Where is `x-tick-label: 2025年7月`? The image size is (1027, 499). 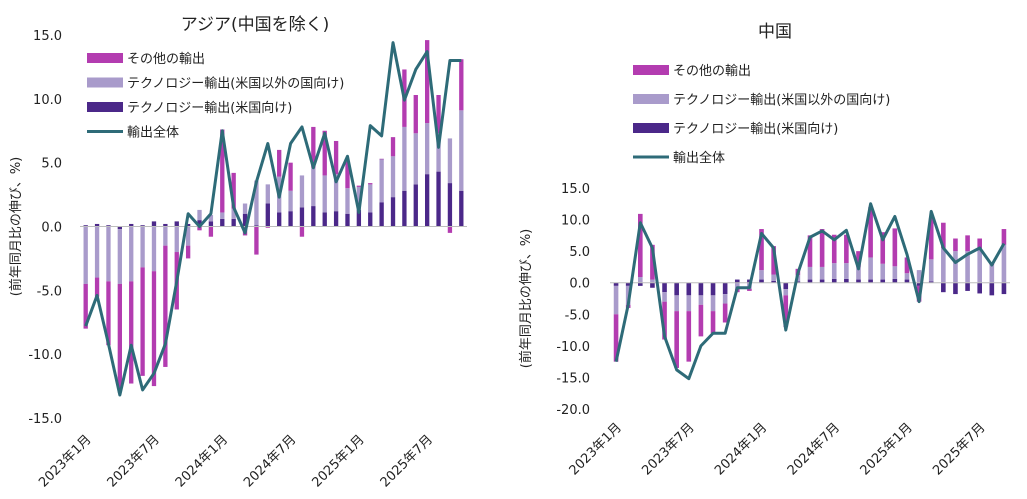 x-tick-label: 2025年7月 is located at coordinates (959, 449).